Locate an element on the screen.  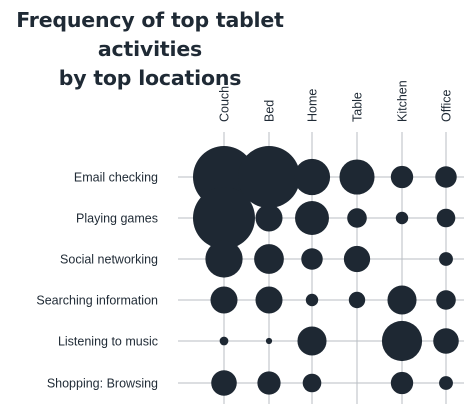
bubble-2-office is located at coordinates (446, 259).